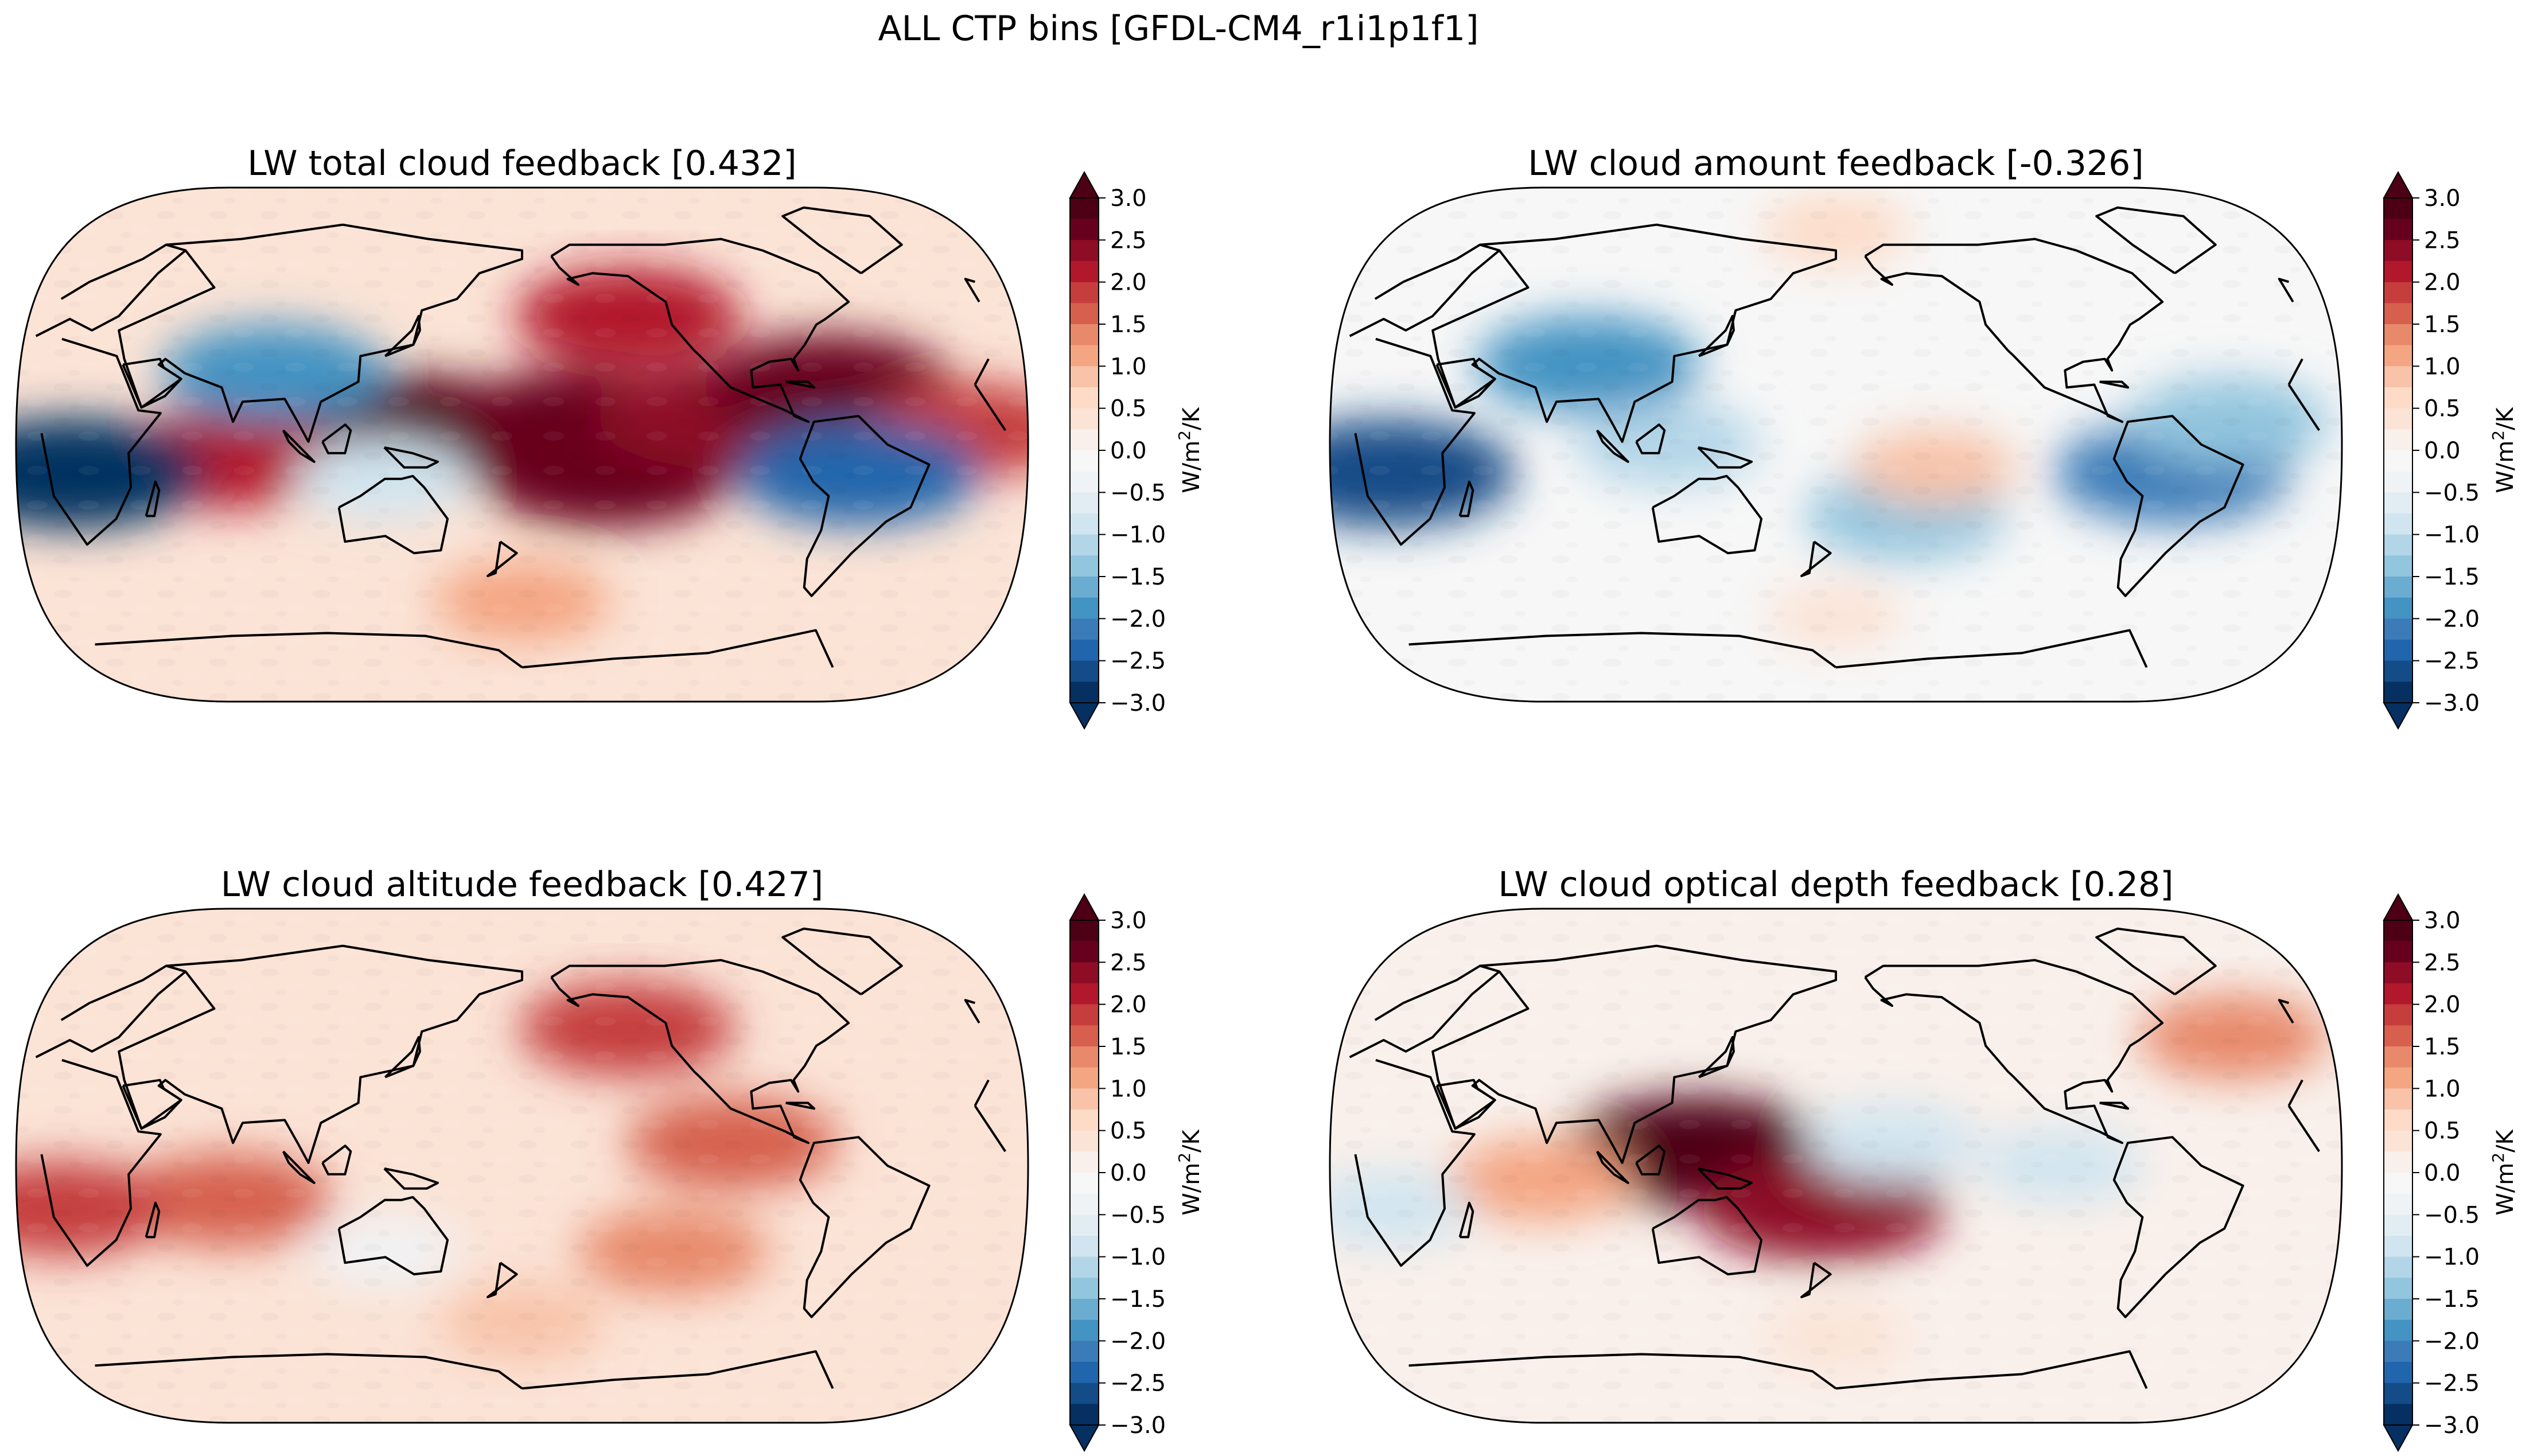  Describe the element at coordinates (522, 1166) in the screenshot. I see `map-frame` at that location.